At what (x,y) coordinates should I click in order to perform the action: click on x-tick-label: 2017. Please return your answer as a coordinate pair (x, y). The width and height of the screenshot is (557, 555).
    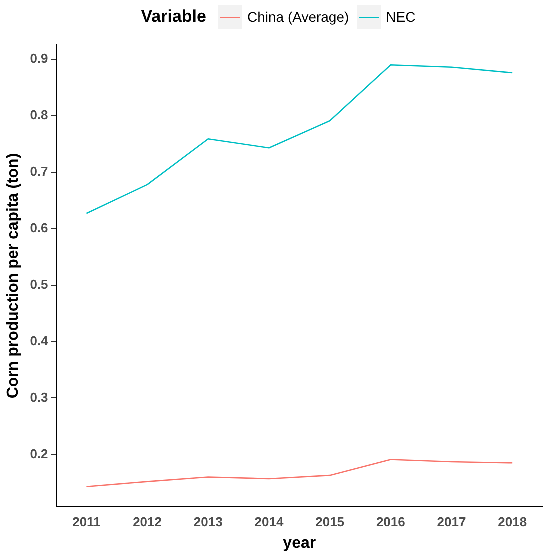
    Looking at the image, I should click on (451, 522).